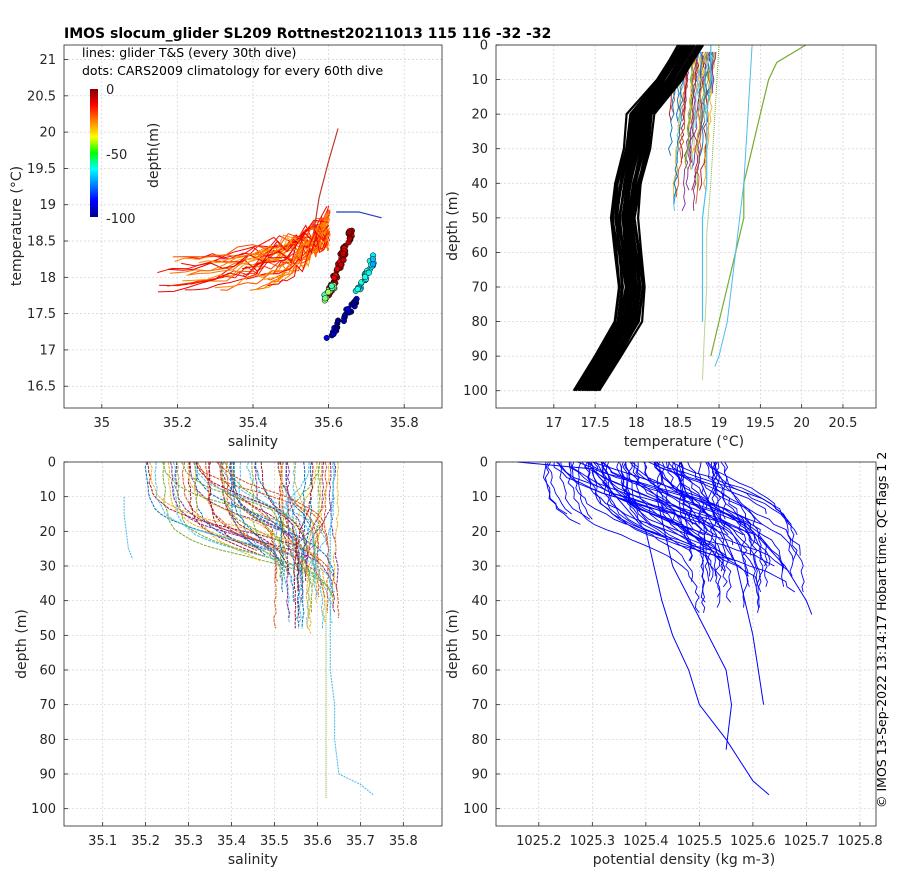  I want to click on sal-xtick-label-2: 35.3, so click(188, 841).